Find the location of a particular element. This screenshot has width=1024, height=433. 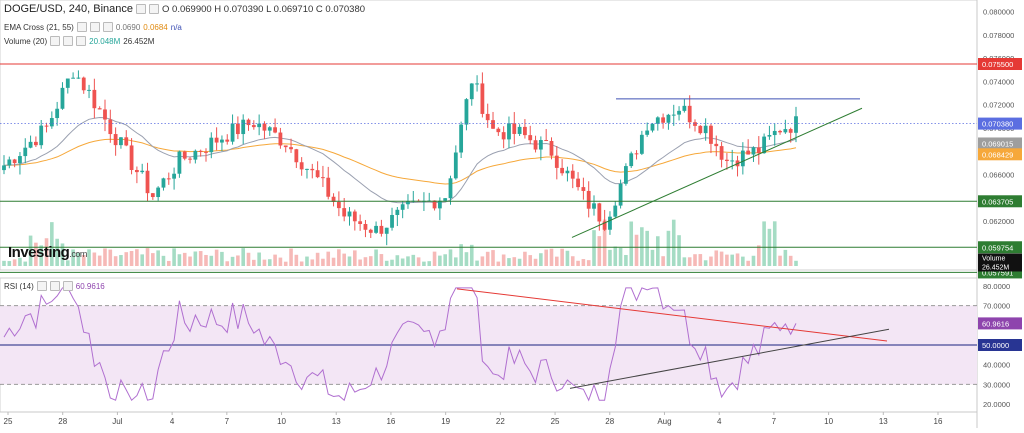

investing-logo: Investing.com is located at coordinates (47, 252).